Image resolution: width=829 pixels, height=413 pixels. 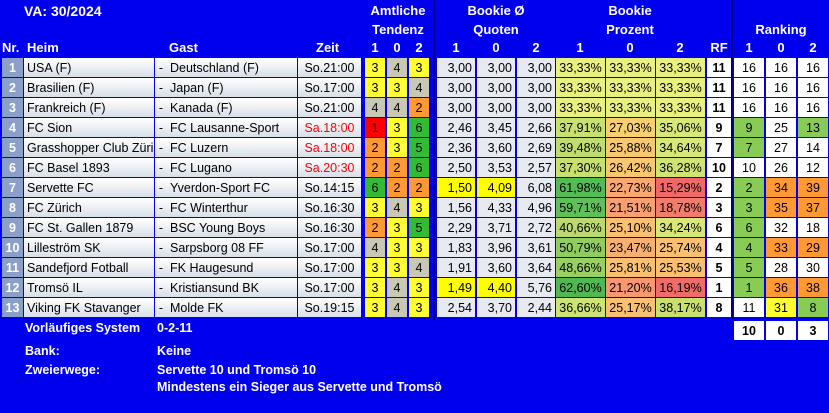 What do you see at coordinates (397, 167) in the screenshot?
I see `tendenz-0: 2` at bounding box center [397, 167].